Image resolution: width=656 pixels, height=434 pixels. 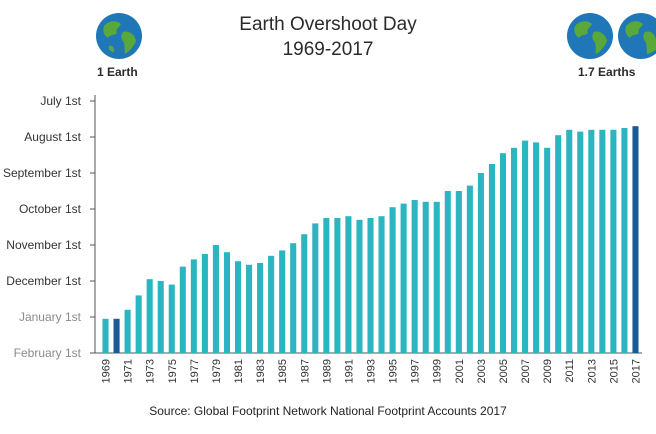 What do you see at coordinates (611, 36) in the screenshot?
I see `two-earth-globes-icon` at bounding box center [611, 36].